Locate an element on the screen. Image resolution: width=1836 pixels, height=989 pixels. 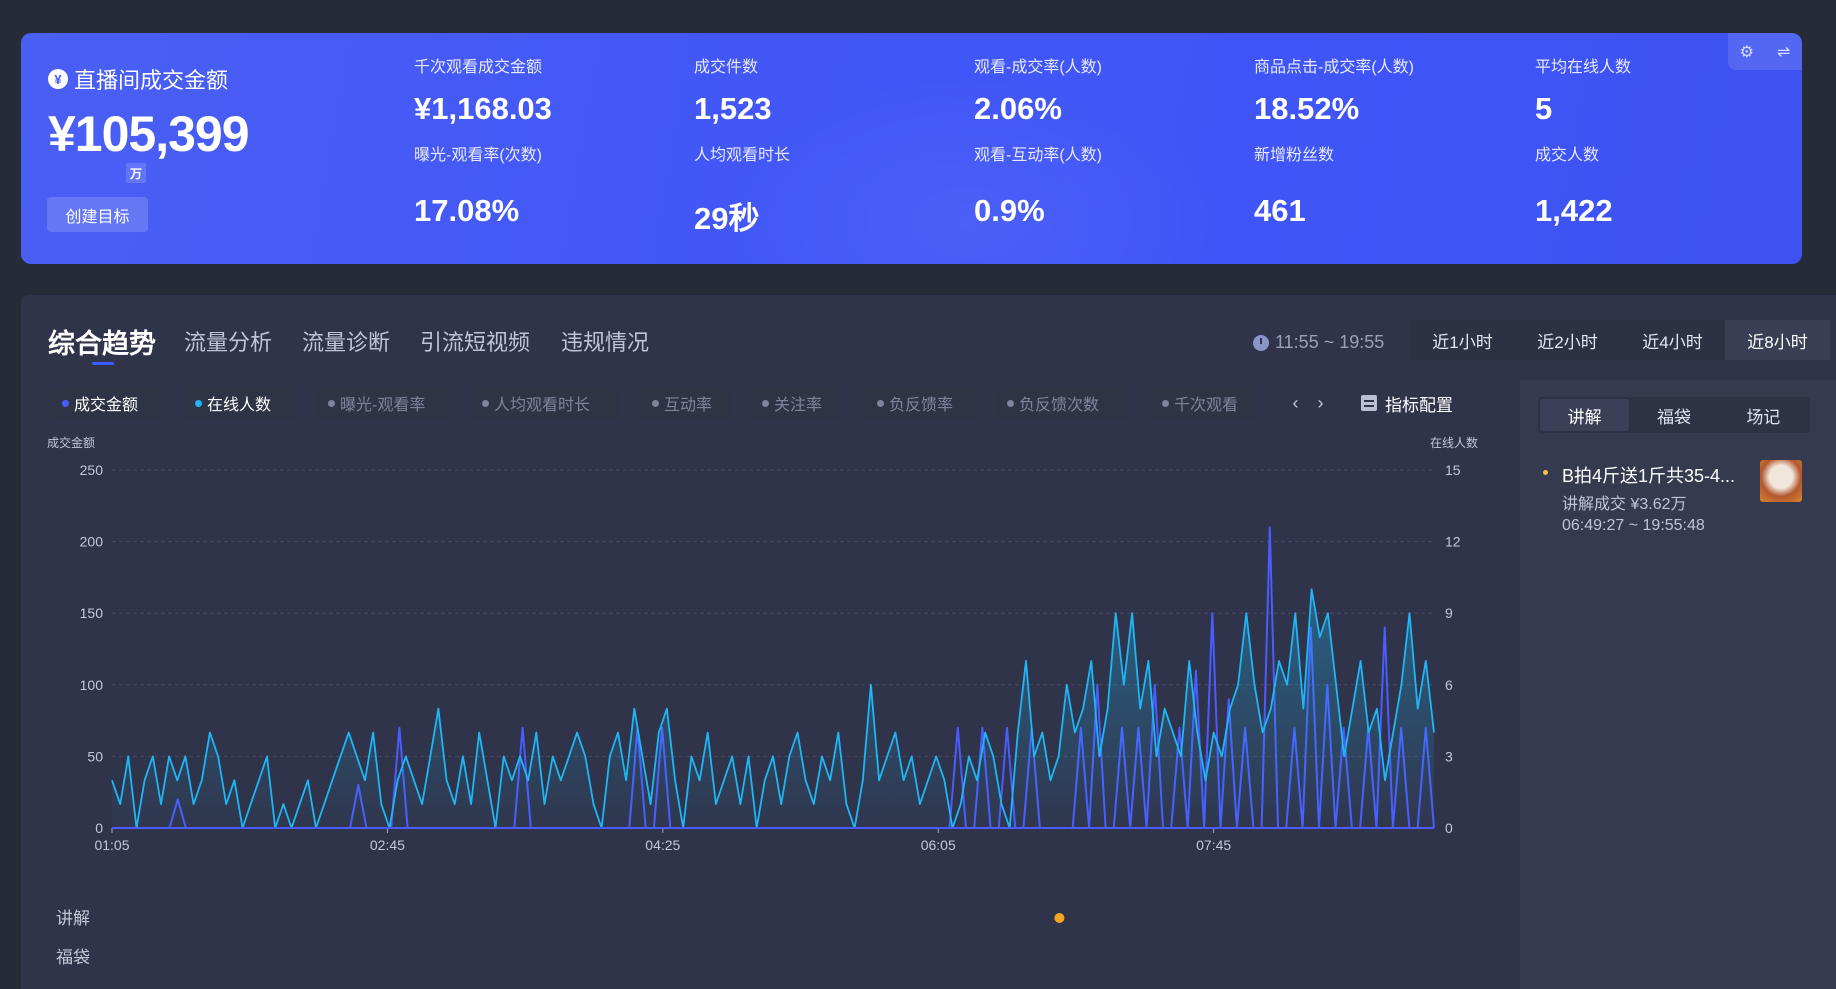
side-tab-1: 福袋 is located at coordinates (1673, 417).